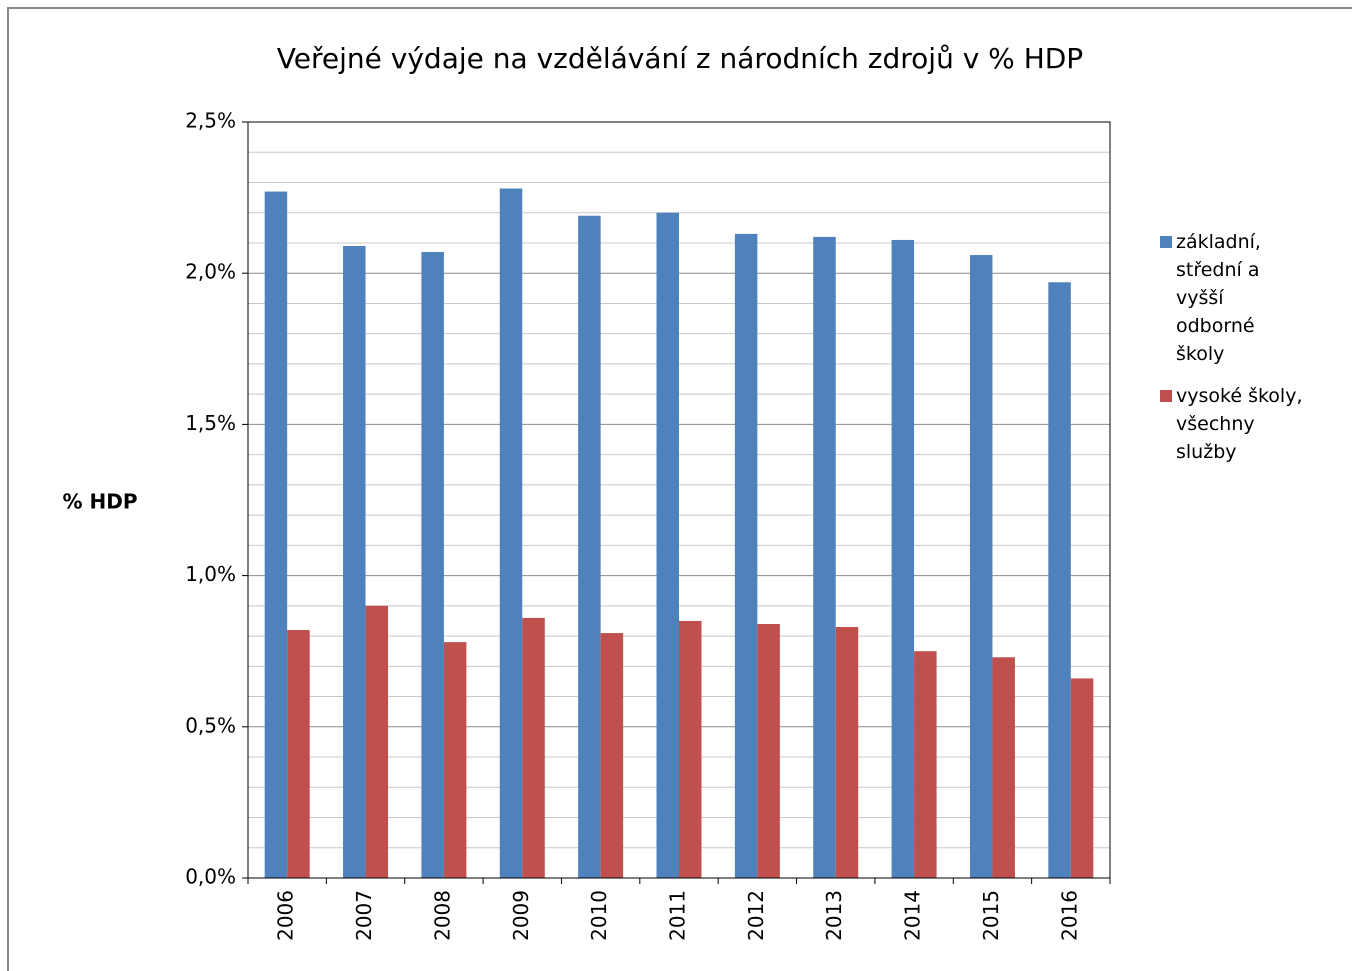 The image size is (1352, 971). Describe the element at coordinates (1218, 298) in the screenshot. I see `legend-label: základní, střední a vyšší odborné školy` at that location.